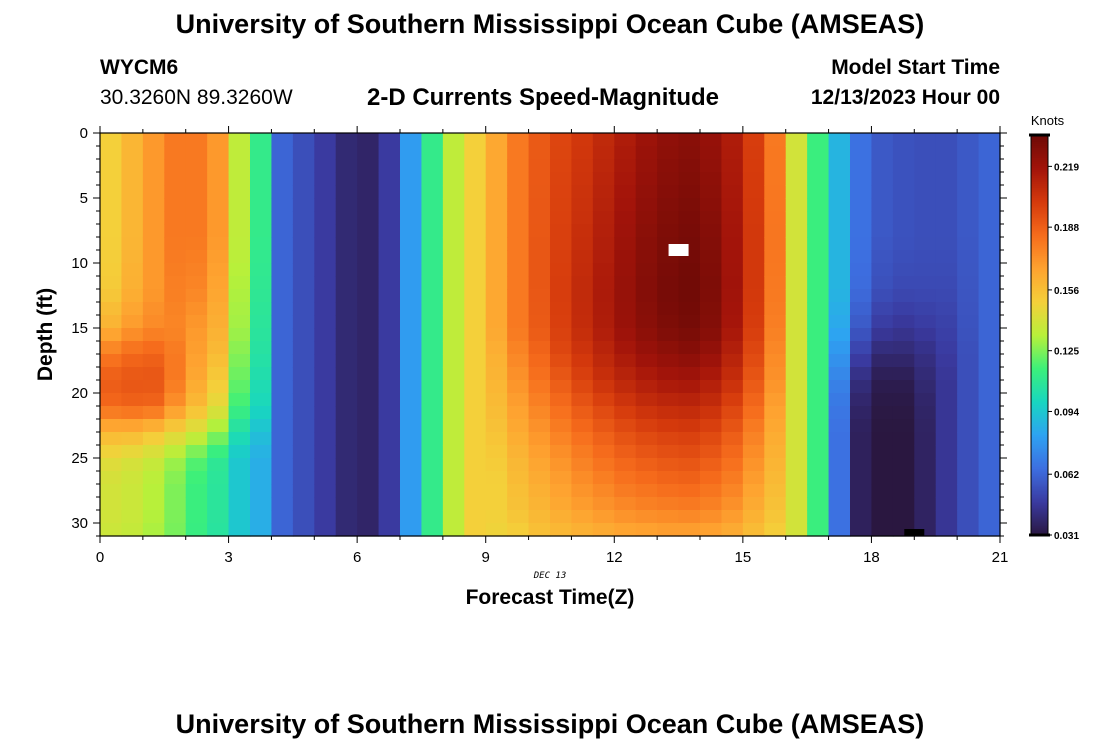  I want to click on y-tick-label: 20, so click(79, 393).